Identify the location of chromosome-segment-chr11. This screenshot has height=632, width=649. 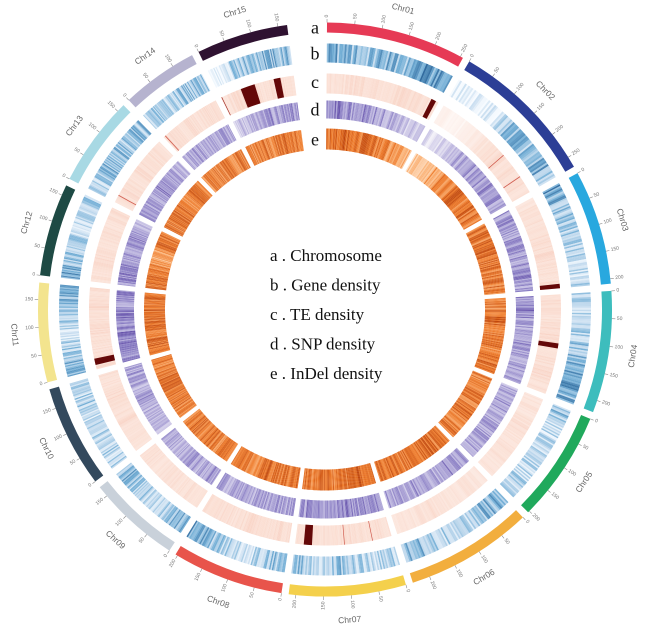
(47, 332).